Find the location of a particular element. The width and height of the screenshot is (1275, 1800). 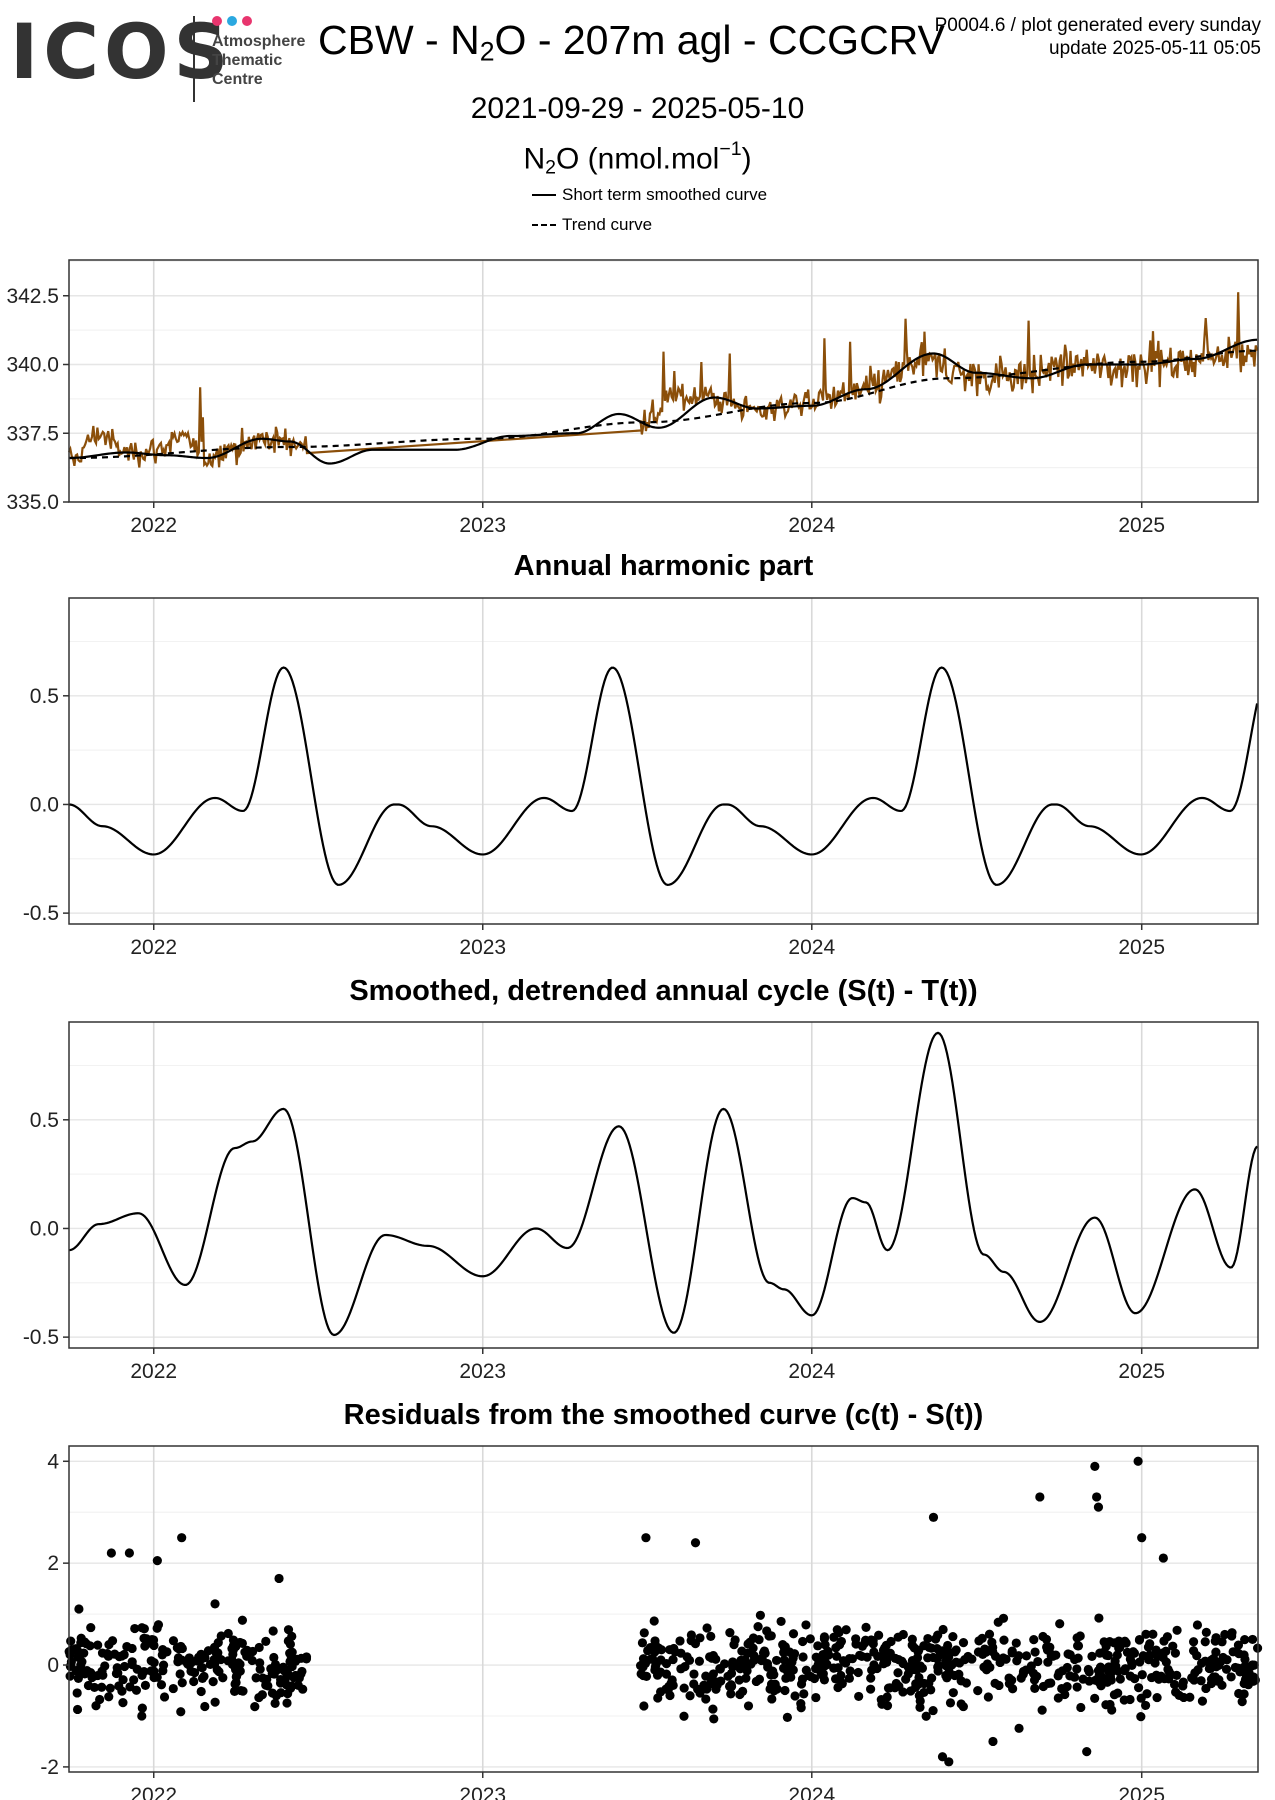

x-tick-label: 2023 is located at coordinates (482, 1792).